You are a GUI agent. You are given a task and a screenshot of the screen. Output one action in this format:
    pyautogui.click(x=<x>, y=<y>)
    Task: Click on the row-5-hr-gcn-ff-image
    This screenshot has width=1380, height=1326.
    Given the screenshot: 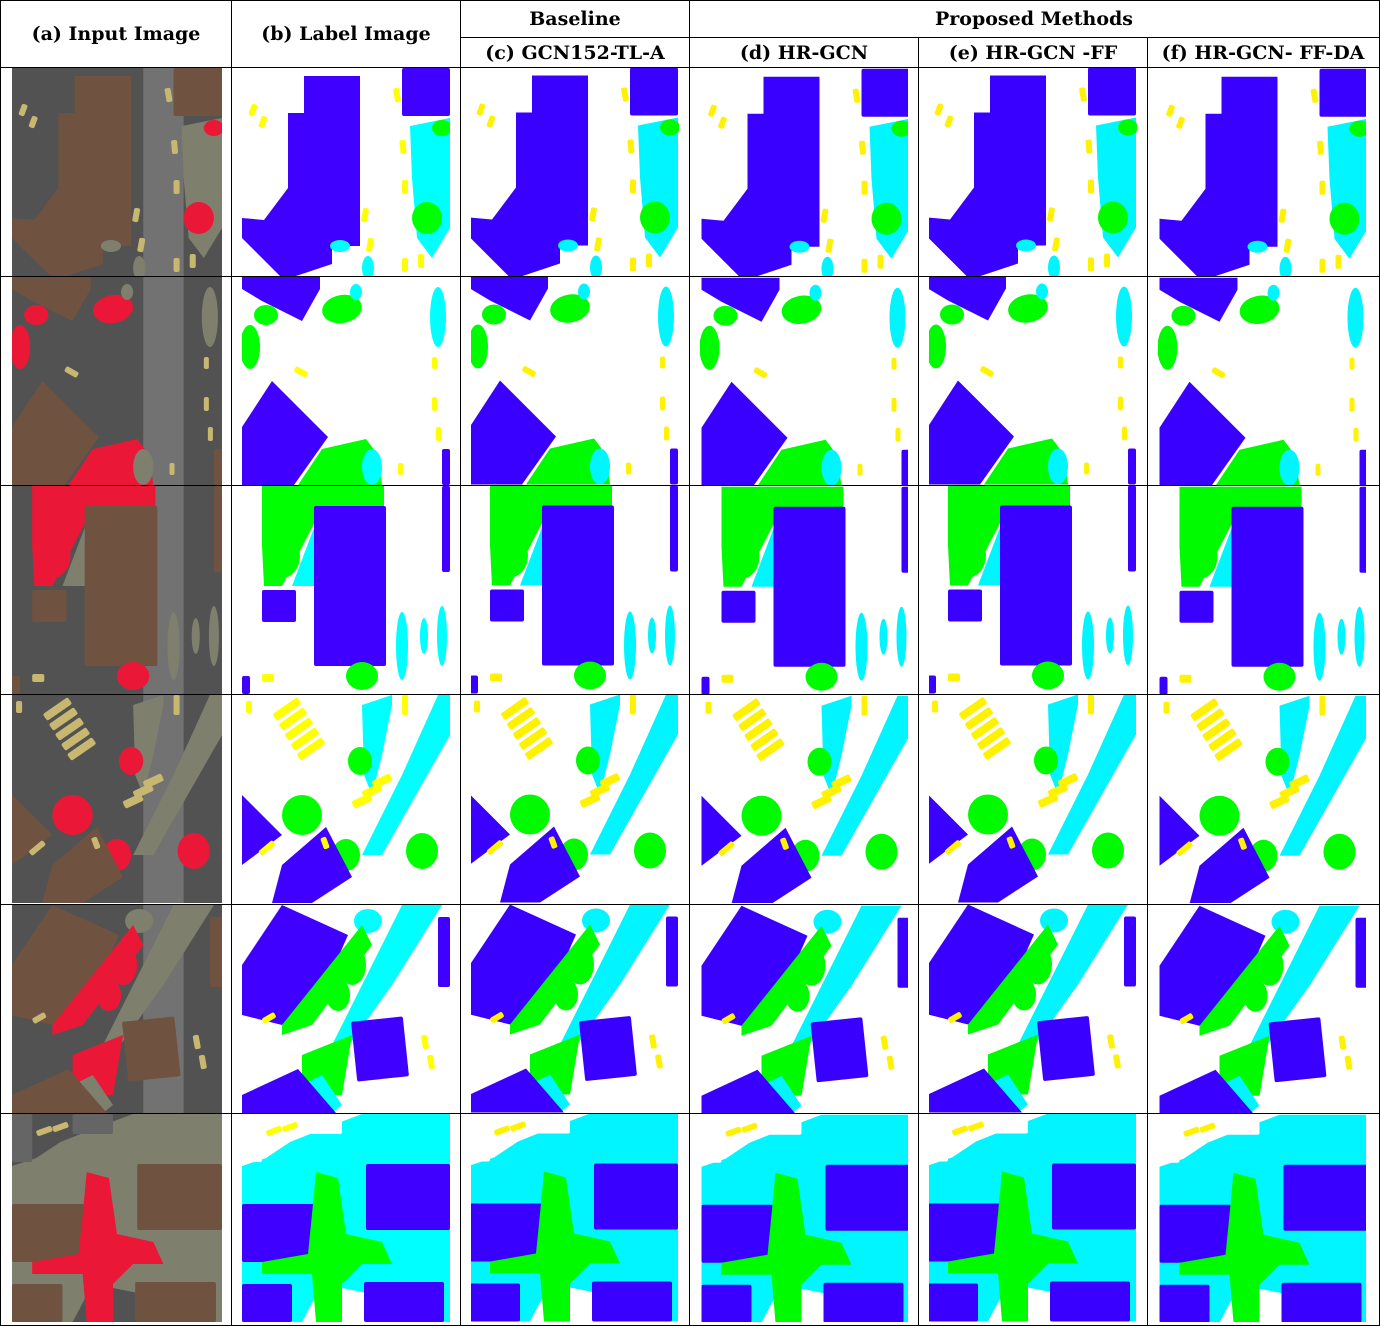 What is the action you would take?
    pyautogui.click(x=1033, y=1009)
    